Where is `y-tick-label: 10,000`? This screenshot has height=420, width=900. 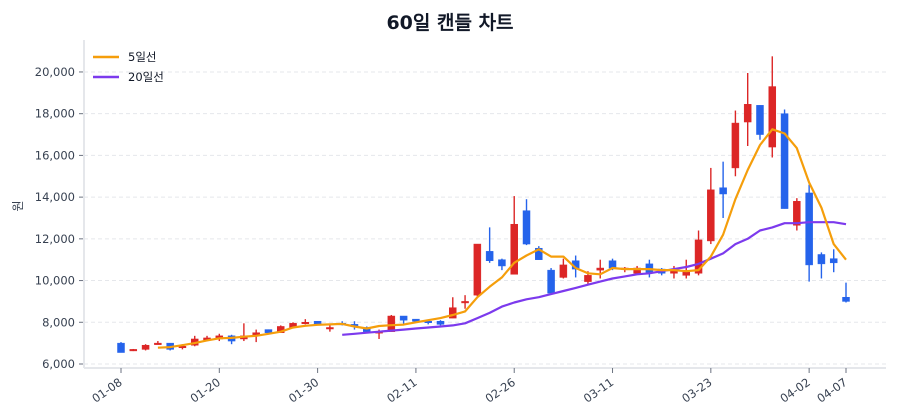
y-tick-label: 10,000 is located at coordinates (55, 281).